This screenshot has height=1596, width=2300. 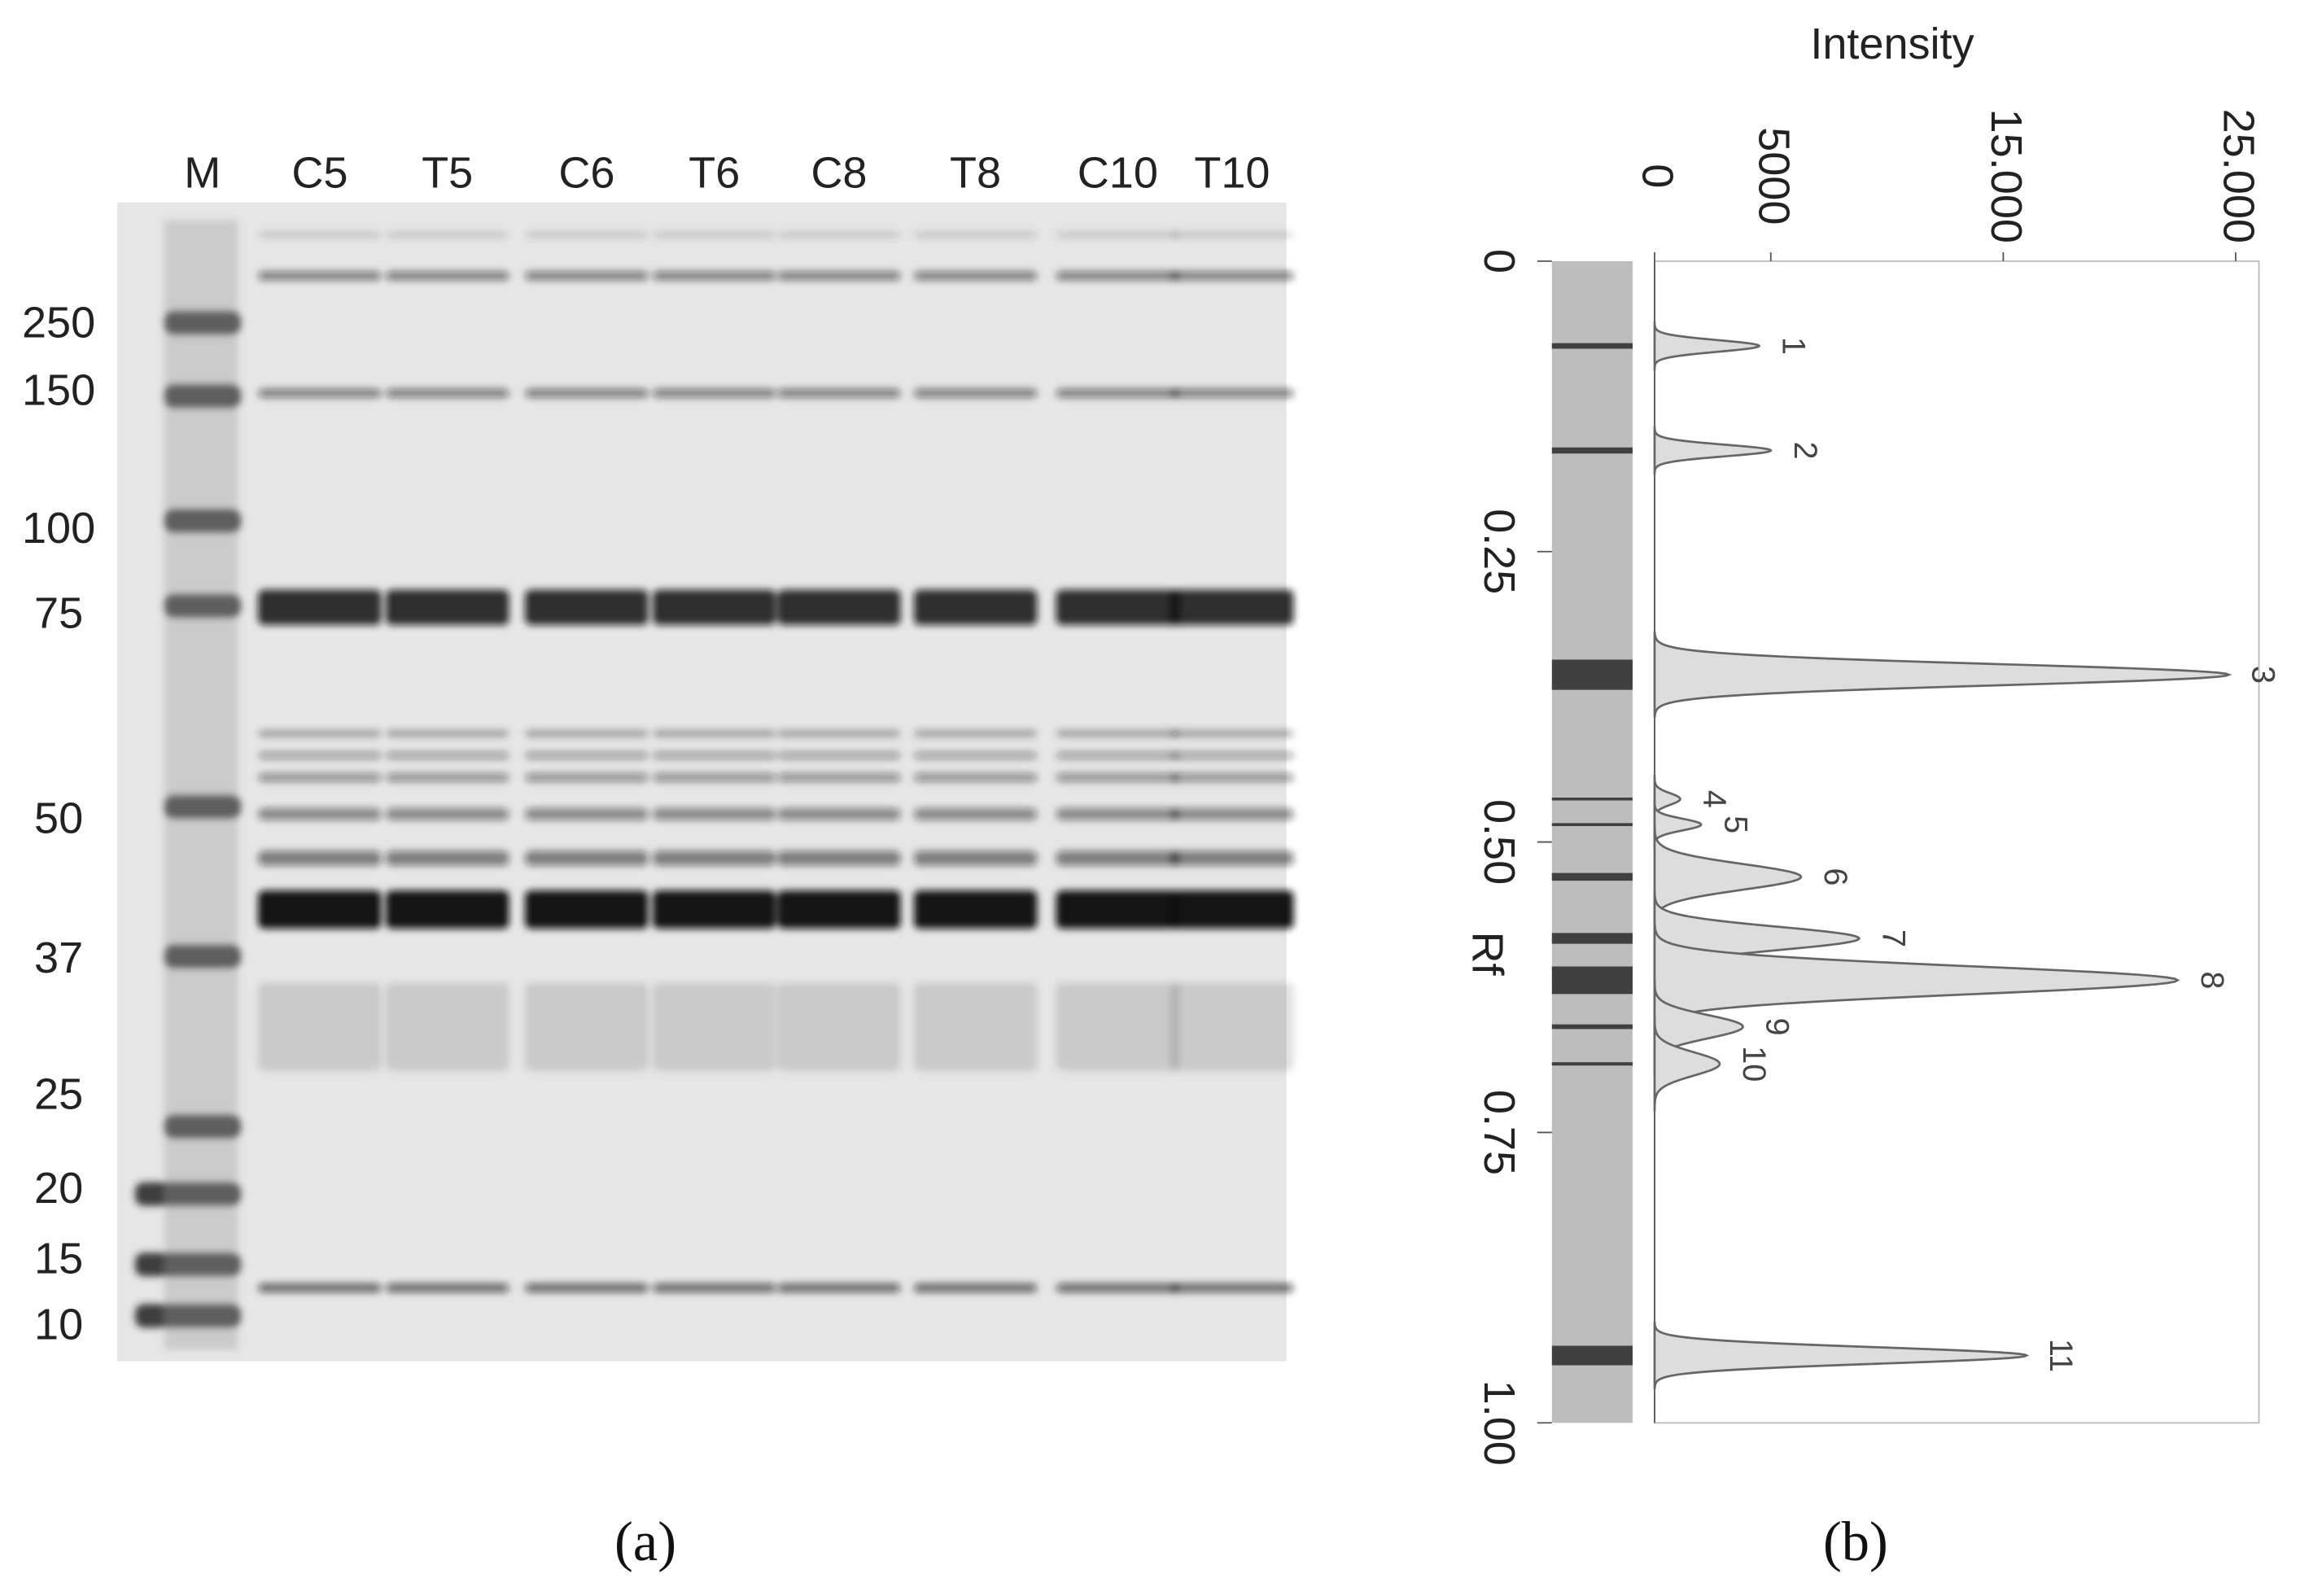 I want to click on lane-label: T8, so click(x=975, y=174).